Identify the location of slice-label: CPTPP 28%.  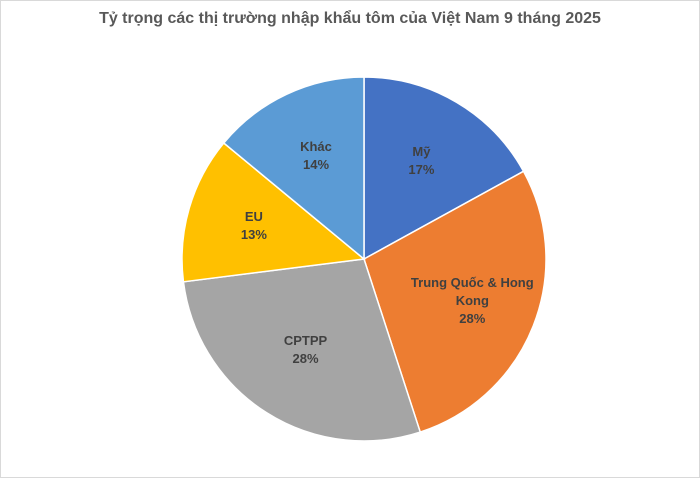
(306, 350).